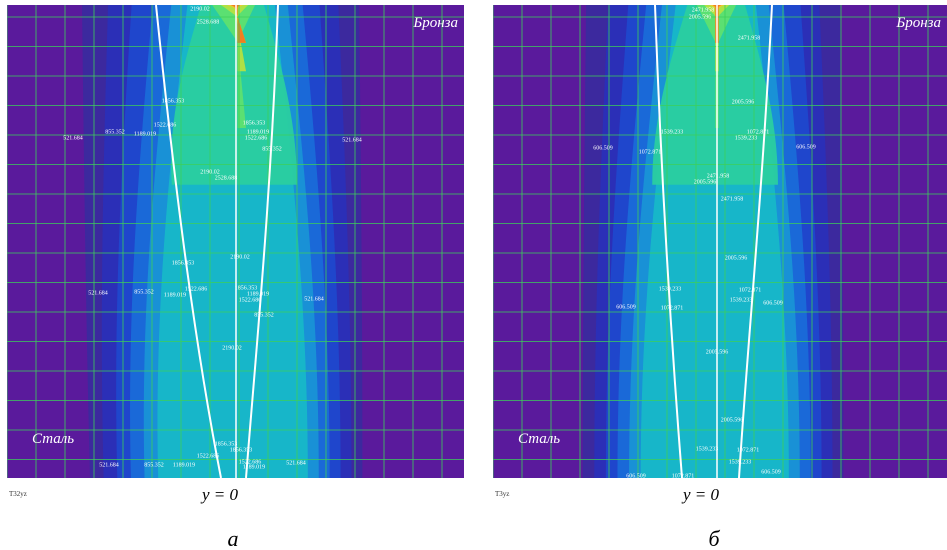 This screenshot has height=550, width=947. Describe the element at coordinates (233, 538) in the screenshot. I see `panel-letter: а` at that location.